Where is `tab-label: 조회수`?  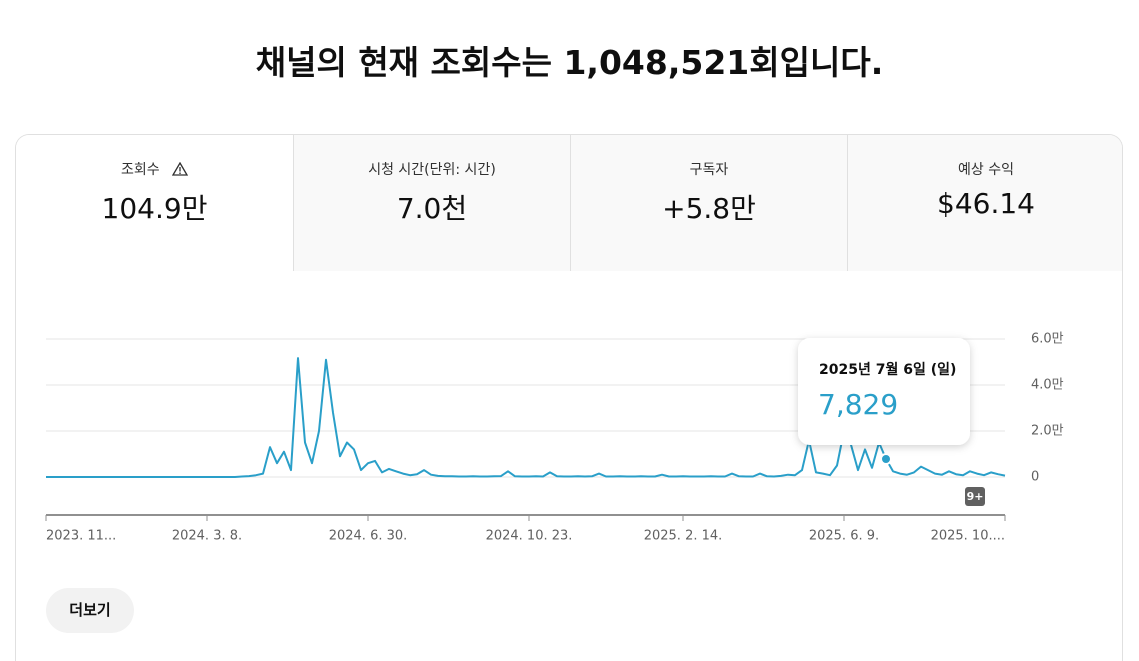
tab-label: 조회수 is located at coordinates (140, 170).